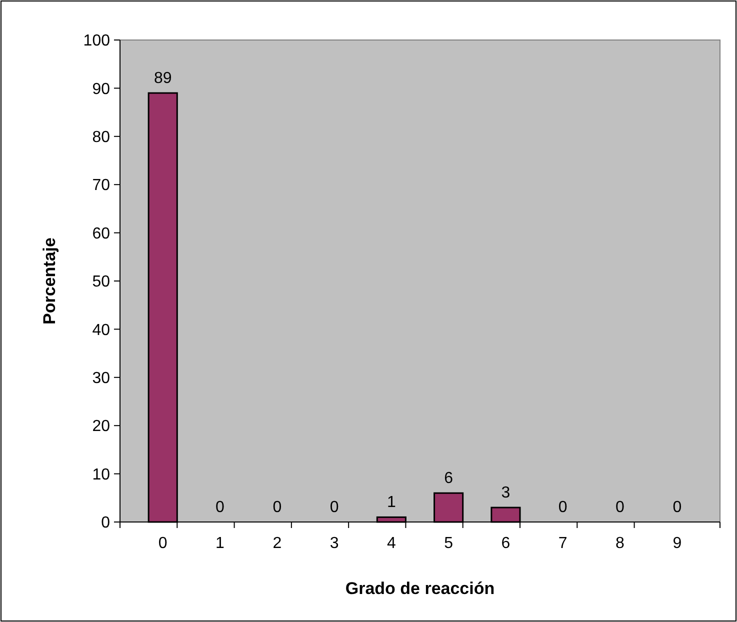 This screenshot has height=622, width=737. I want to click on y-axis-title: Porcentaje, so click(49, 281).